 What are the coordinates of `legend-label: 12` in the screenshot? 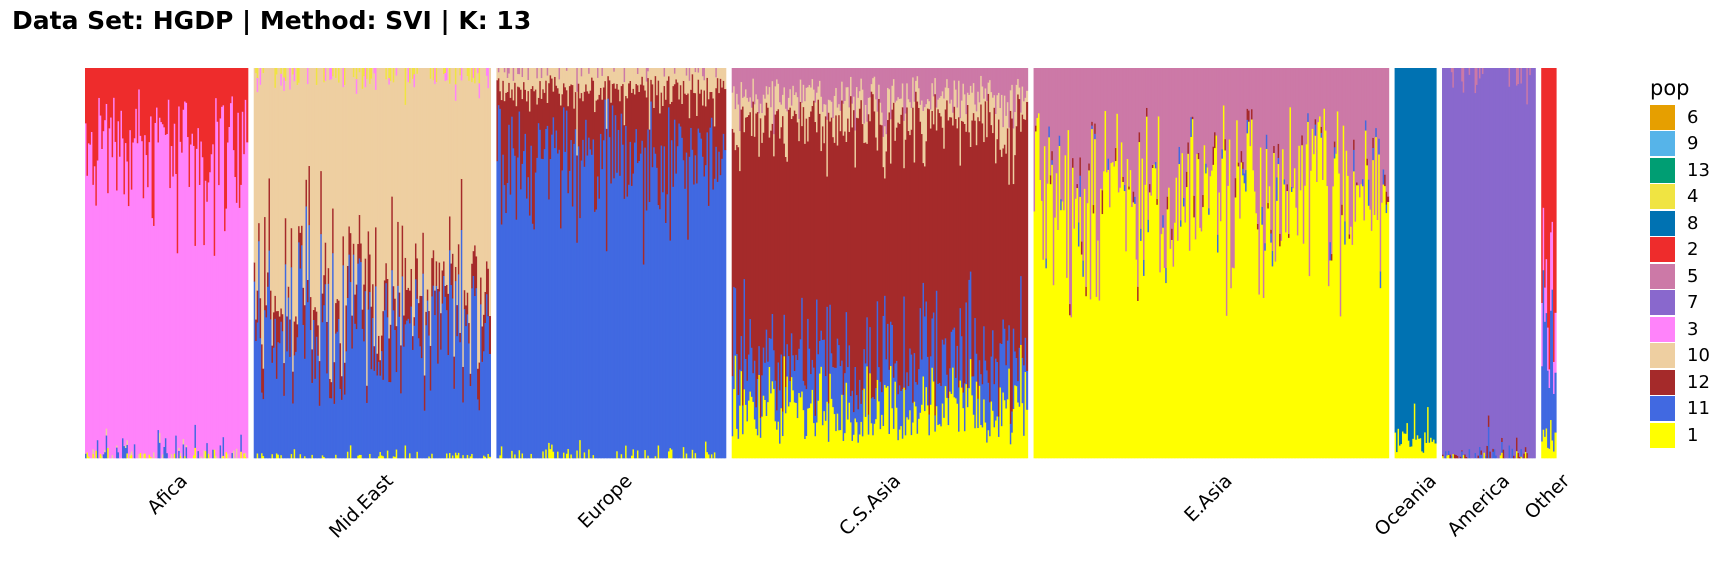 It's located at (1698, 382).